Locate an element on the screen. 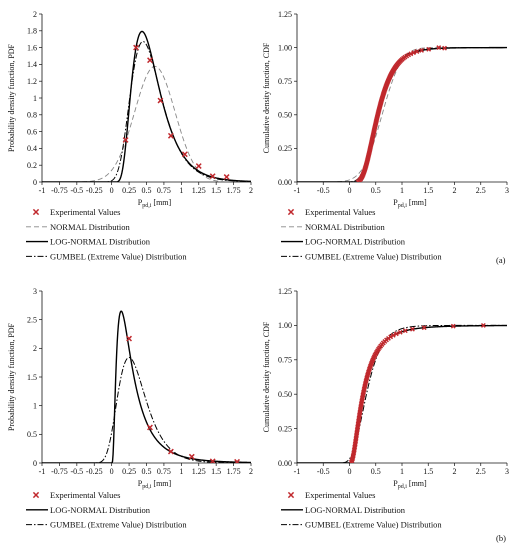 The image size is (520, 550). x-tick-label: -0.25 is located at coordinates (94, 471).